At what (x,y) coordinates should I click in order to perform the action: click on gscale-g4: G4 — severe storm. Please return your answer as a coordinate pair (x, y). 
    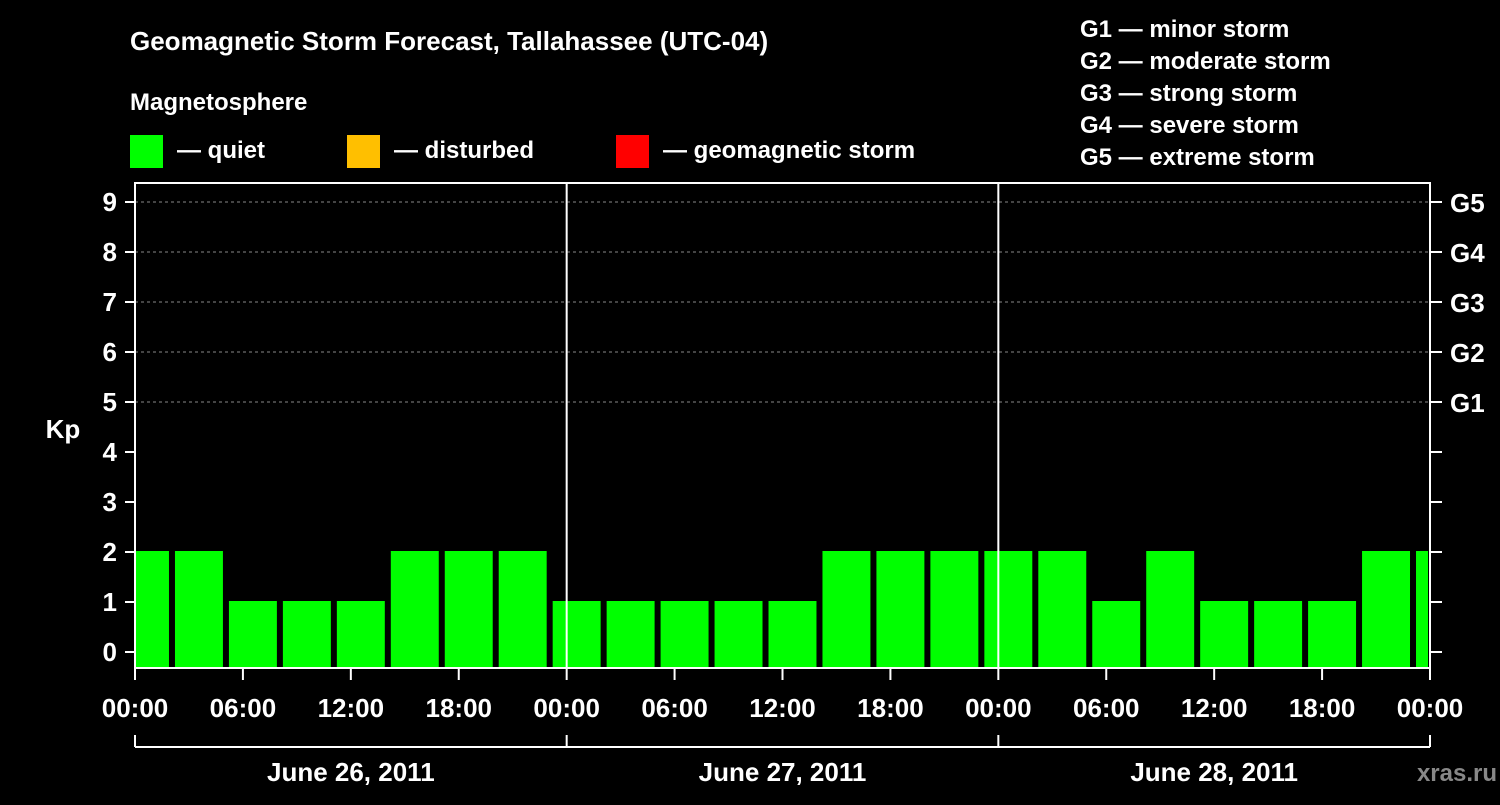
    Looking at the image, I should click on (1189, 125).